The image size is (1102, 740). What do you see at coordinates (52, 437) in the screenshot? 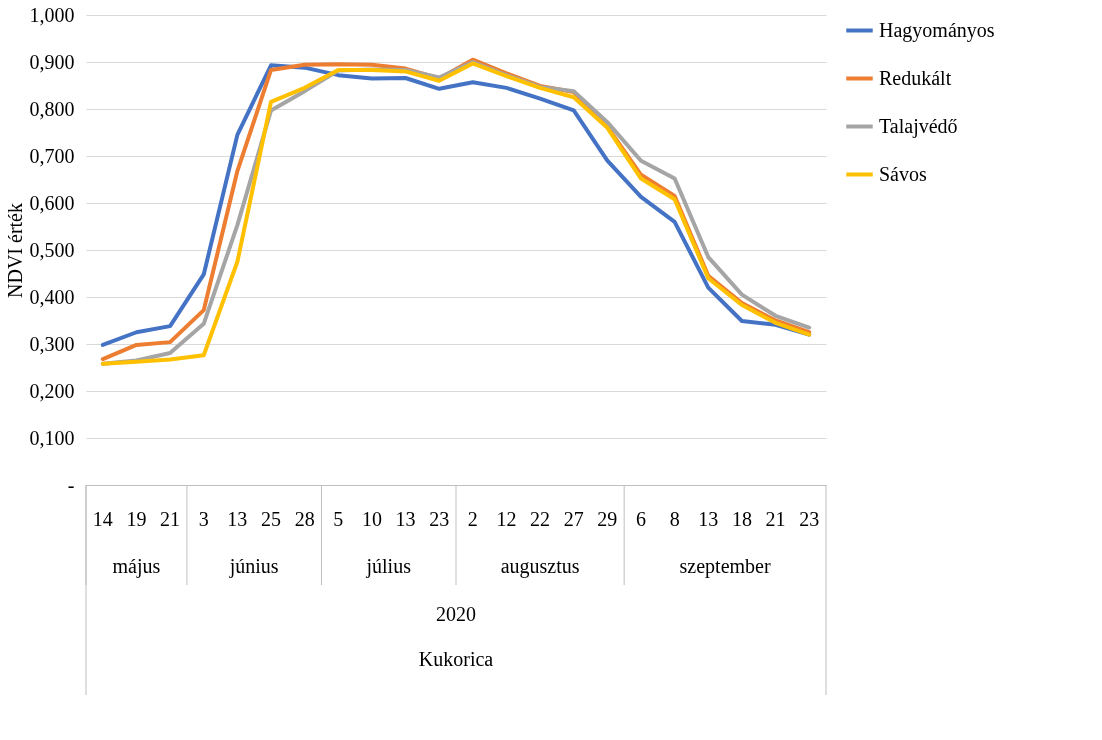
I see `y-tick-label: 0,100` at bounding box center [52, 437].